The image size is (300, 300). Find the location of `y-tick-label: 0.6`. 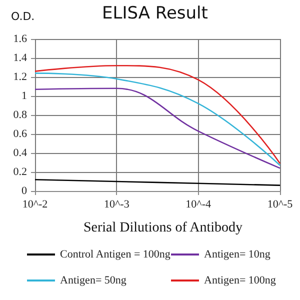

y-tick-label: 0.6 is located at coordinates (20, 134).